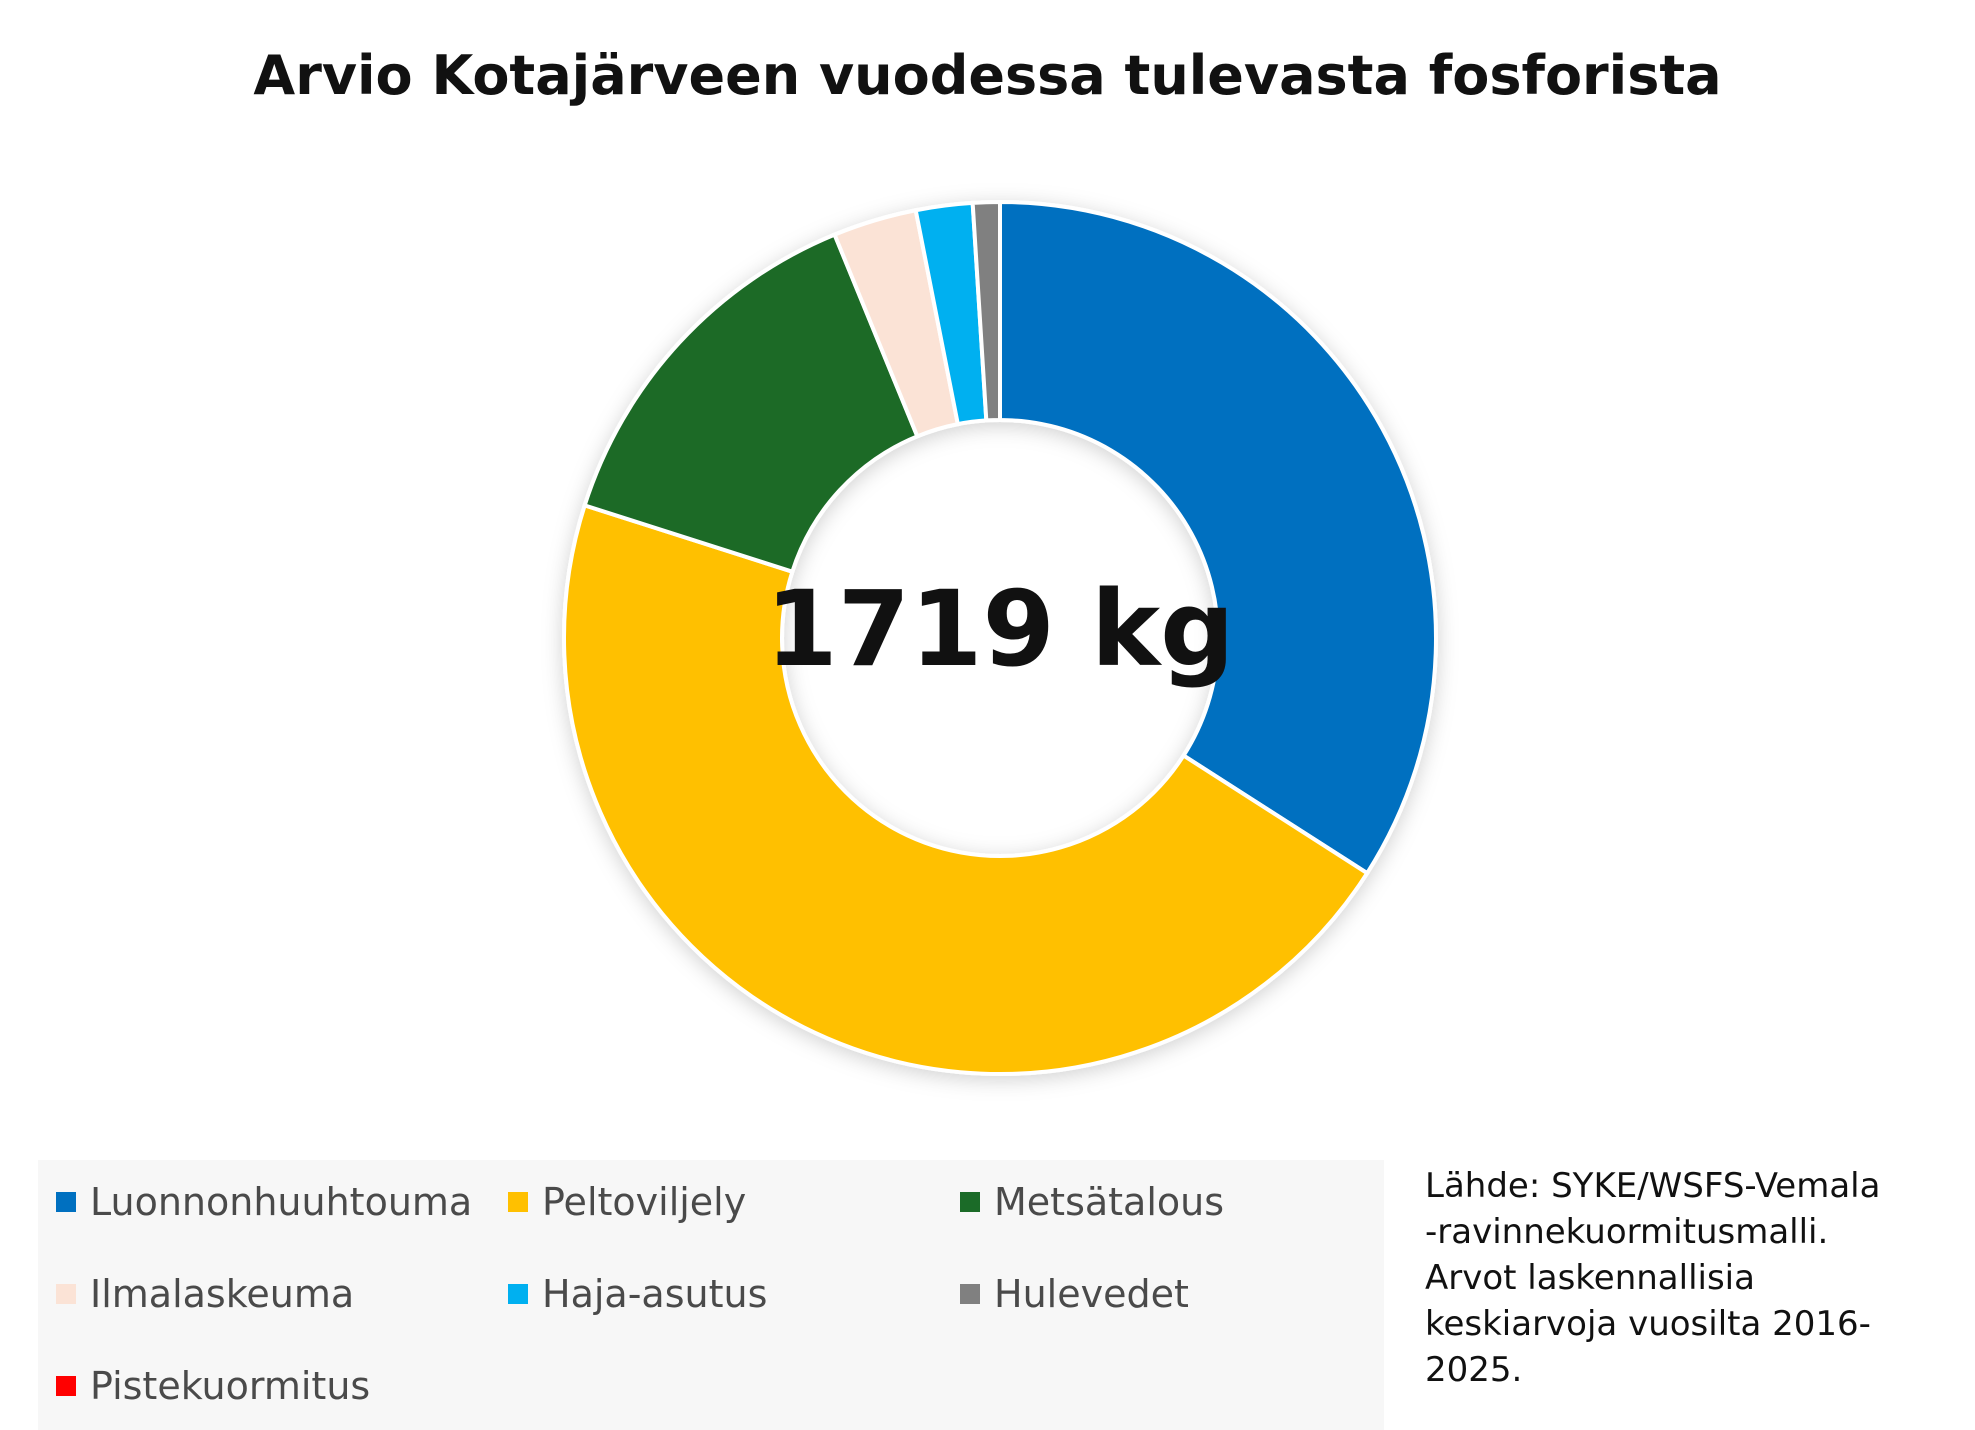 The height and width of the screenshot is (1430, 1975). What do you see at coordinates (1653, 1186) in the screenshot?
I see `source-line: Lähde: SYKE/WSFS-Vemala` at bounding box center [1653, 1186].